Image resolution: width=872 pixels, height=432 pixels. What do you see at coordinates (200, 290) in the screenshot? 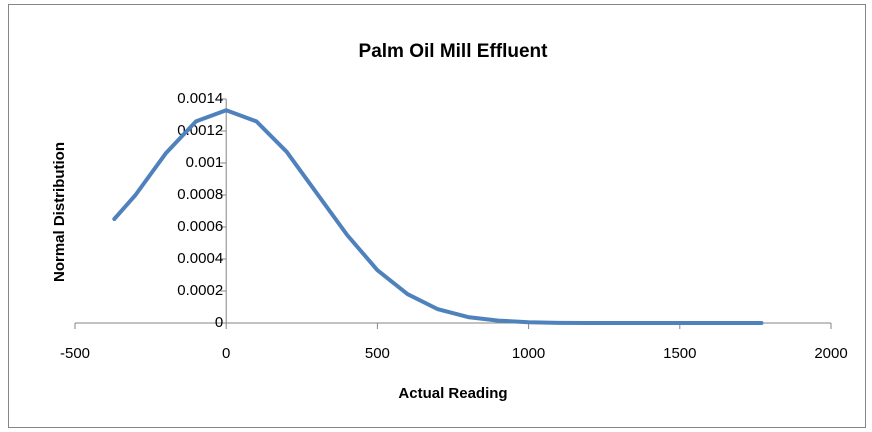
I see `y-tick-label: 0.0002` at bounding box center [200, 290].